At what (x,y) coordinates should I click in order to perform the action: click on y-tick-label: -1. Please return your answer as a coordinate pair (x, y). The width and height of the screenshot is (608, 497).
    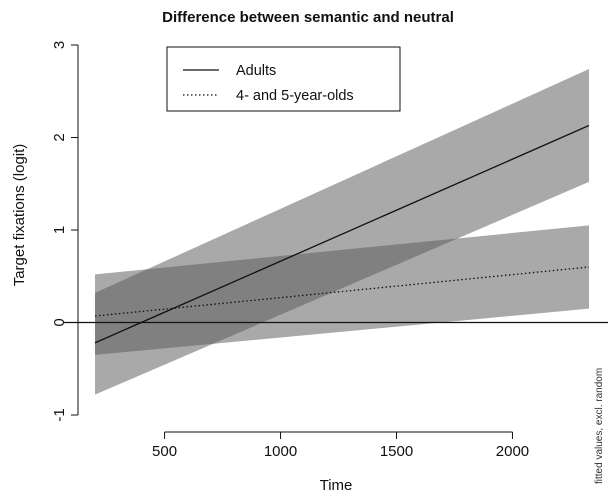
    Looking at the image, I should click on (59, 414).